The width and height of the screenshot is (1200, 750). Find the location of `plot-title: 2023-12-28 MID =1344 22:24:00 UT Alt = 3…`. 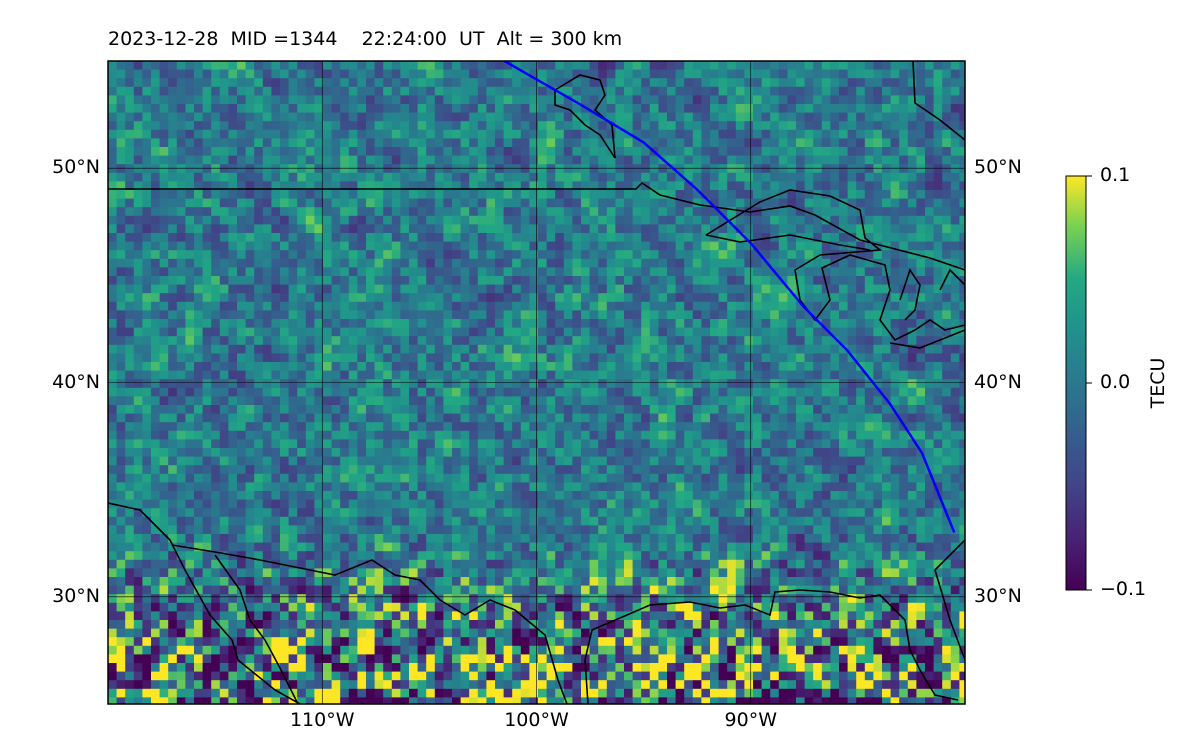

plot-title: 2023-12-28 MID =1344 22:24:00 UT Alt = 3… is located at coordinates (365, 39).